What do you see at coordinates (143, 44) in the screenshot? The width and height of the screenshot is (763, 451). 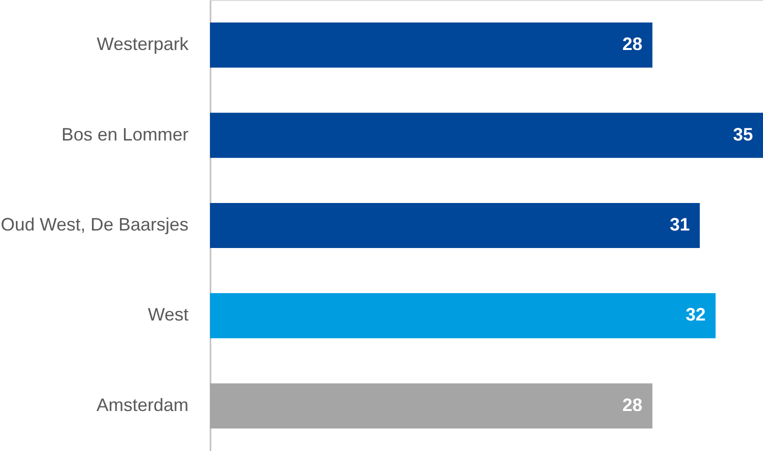 I see `y-tick-label: Westerpark` at bounding box center [143, 44].